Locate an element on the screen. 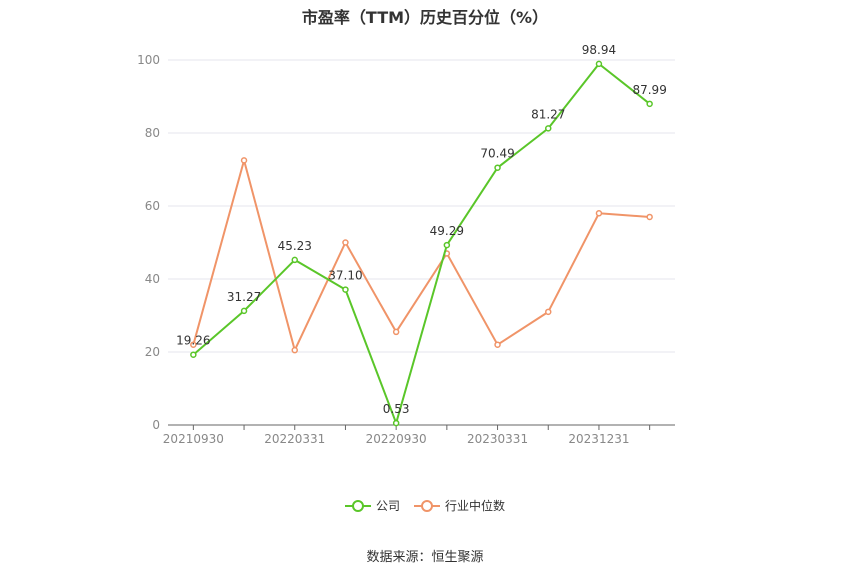  legend-label-company: 公司 is located at coordinates (387, 506).